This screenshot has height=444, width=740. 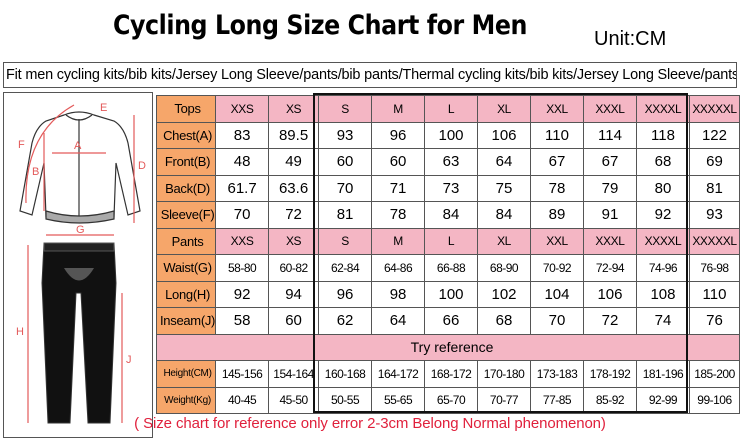 I want to click on svg-text: D, so click(x=142, y=166).